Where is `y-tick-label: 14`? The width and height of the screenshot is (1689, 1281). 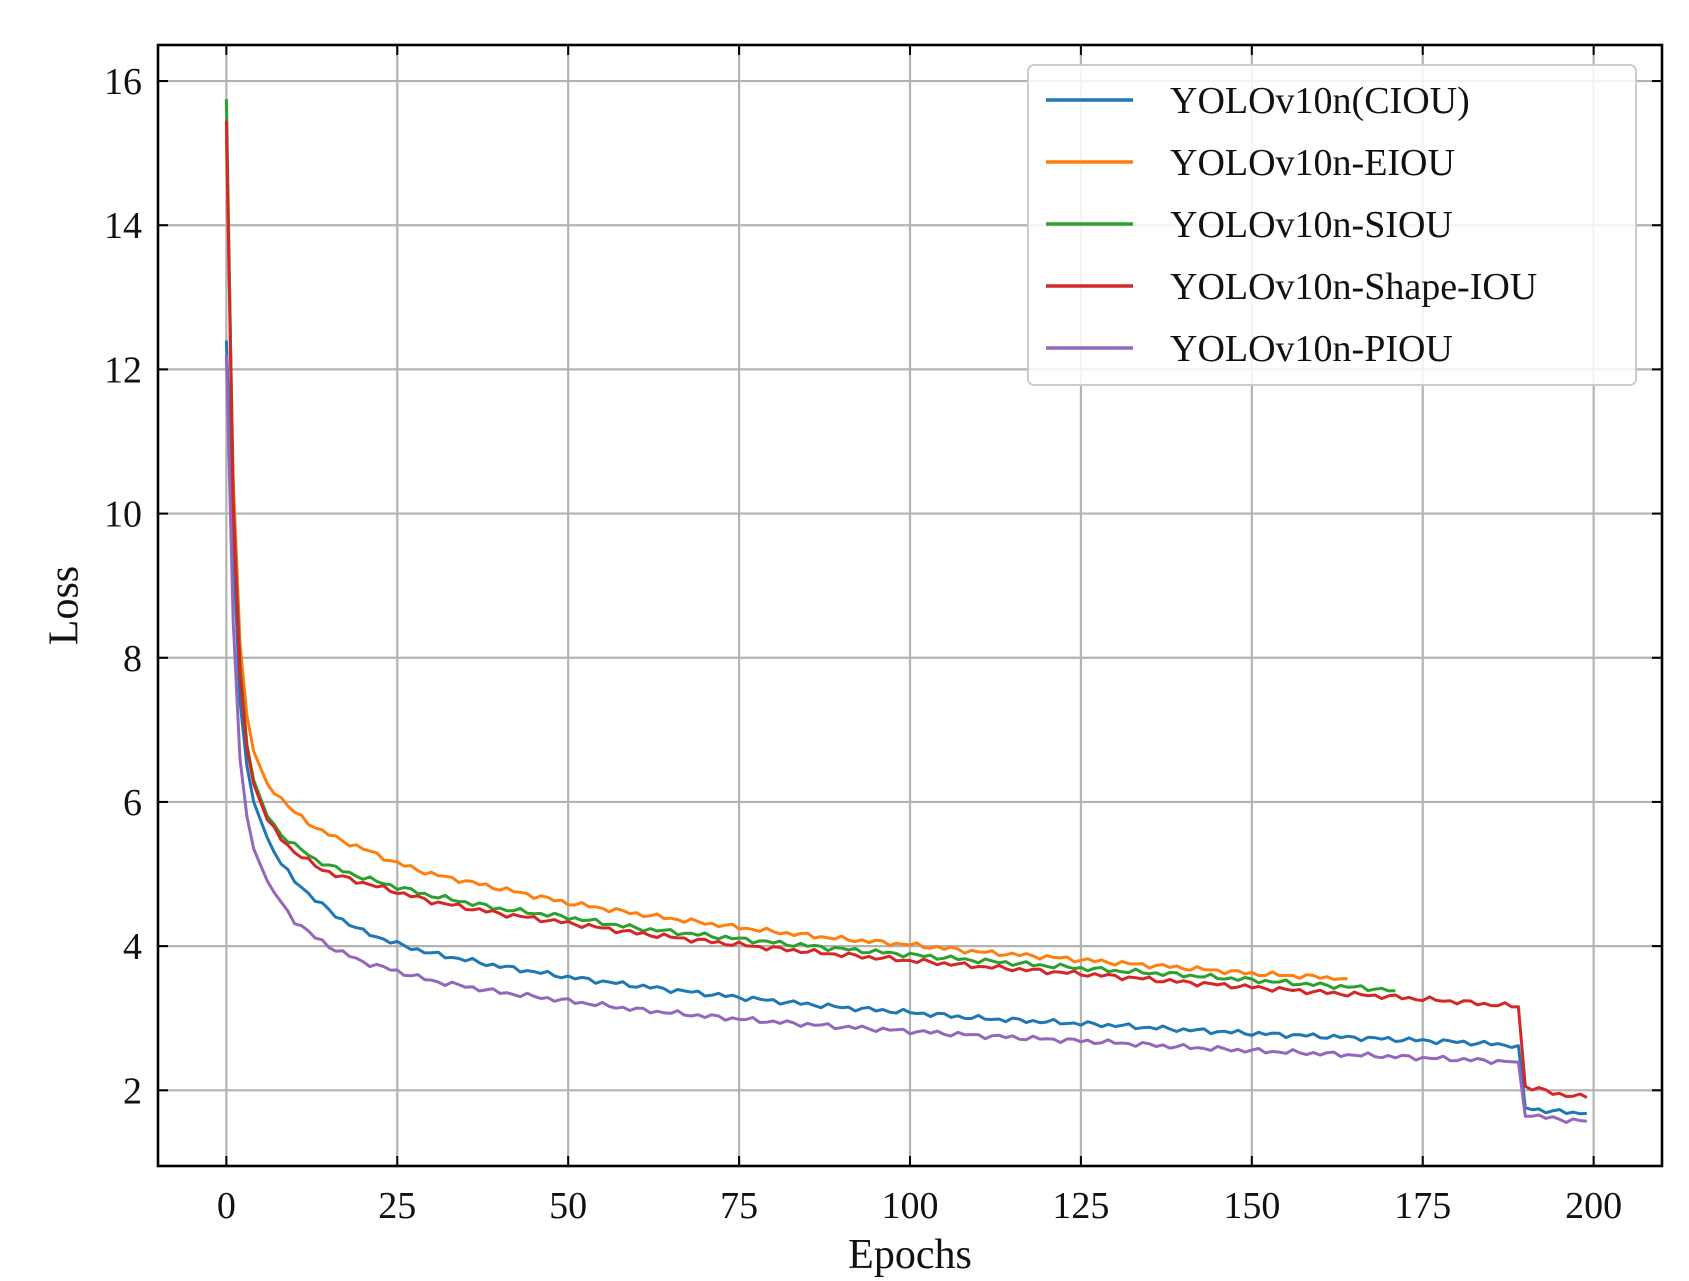
y-tick-label: 14 is located at coordinates (123, 226).